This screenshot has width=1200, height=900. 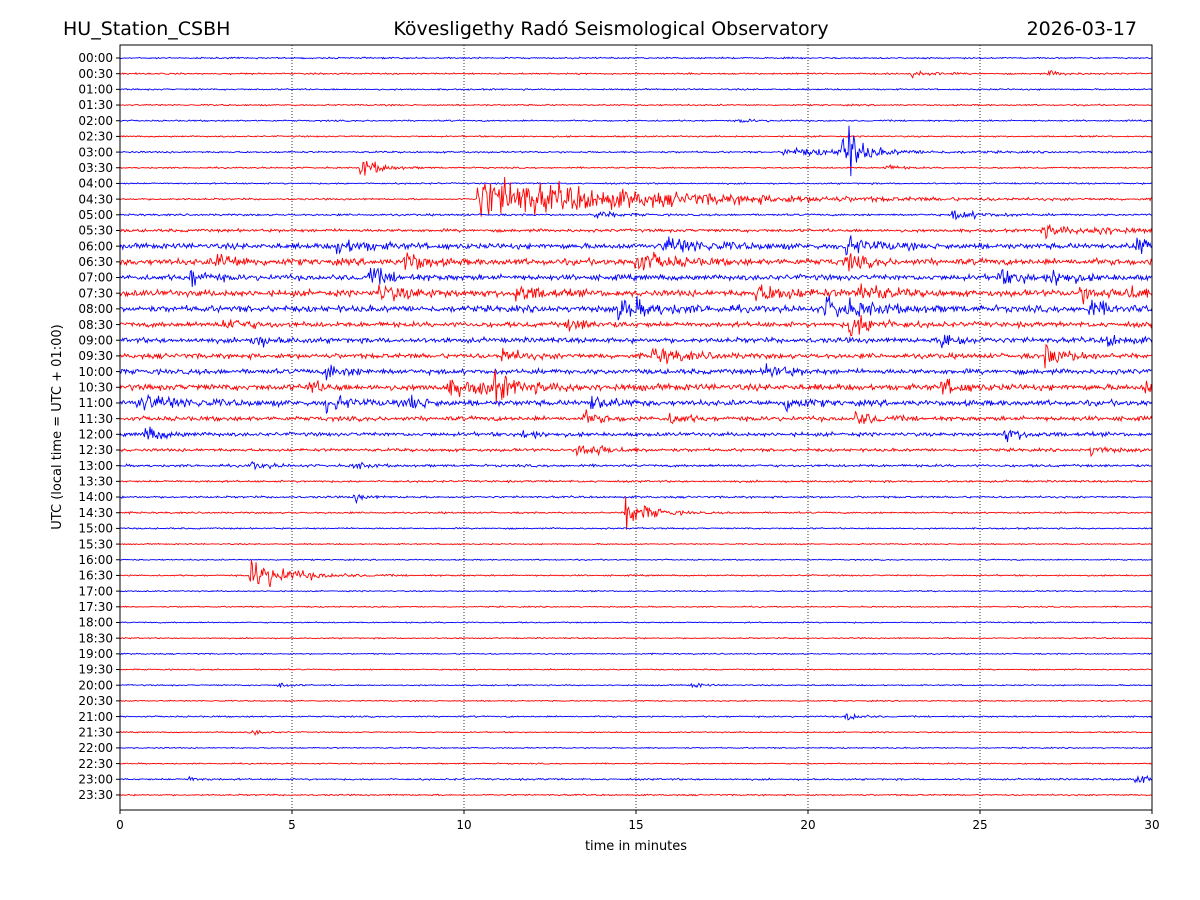 I want to click on x-tick-label: 15, so click(x=635, y=825).